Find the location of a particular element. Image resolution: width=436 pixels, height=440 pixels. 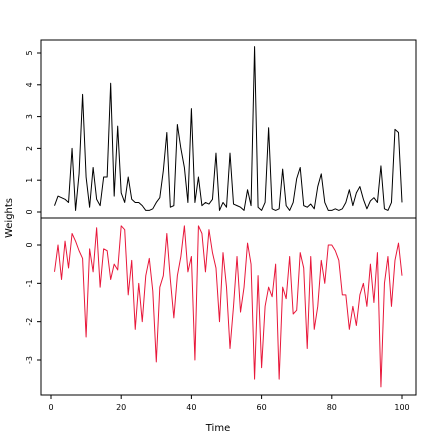

x-tick-label: 0 is located at coordinates (50, 407).